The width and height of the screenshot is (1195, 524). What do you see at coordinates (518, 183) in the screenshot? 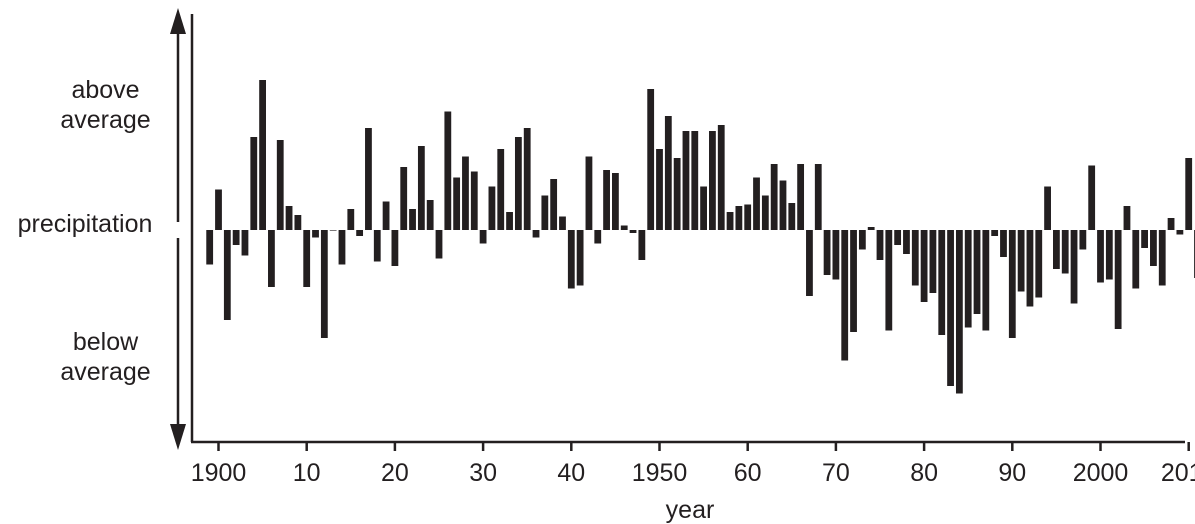
I see `bar-1934` at bounding box center [518, 183].